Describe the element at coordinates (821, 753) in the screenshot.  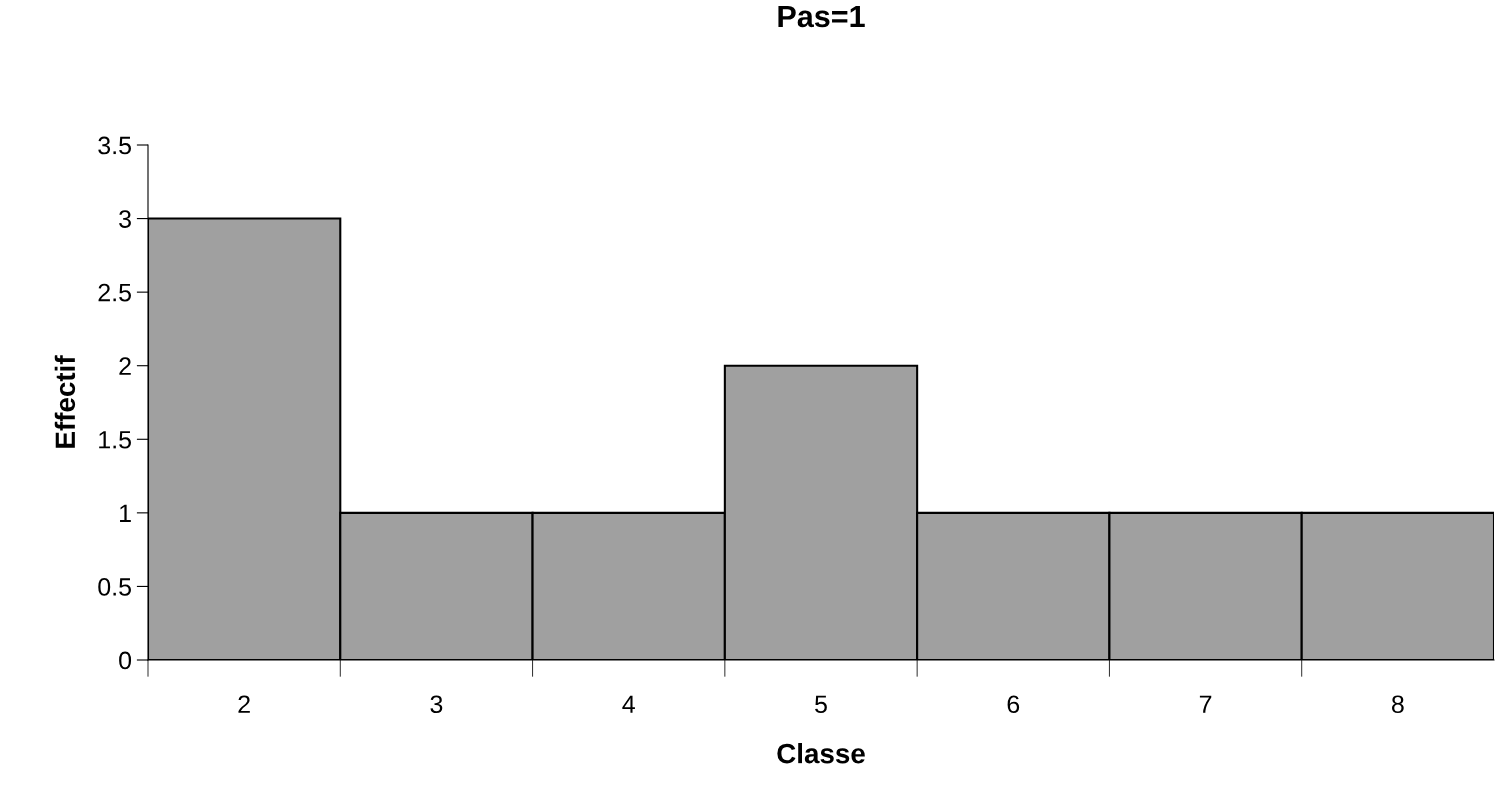
I see `x-axis-title: Classe` at that location.